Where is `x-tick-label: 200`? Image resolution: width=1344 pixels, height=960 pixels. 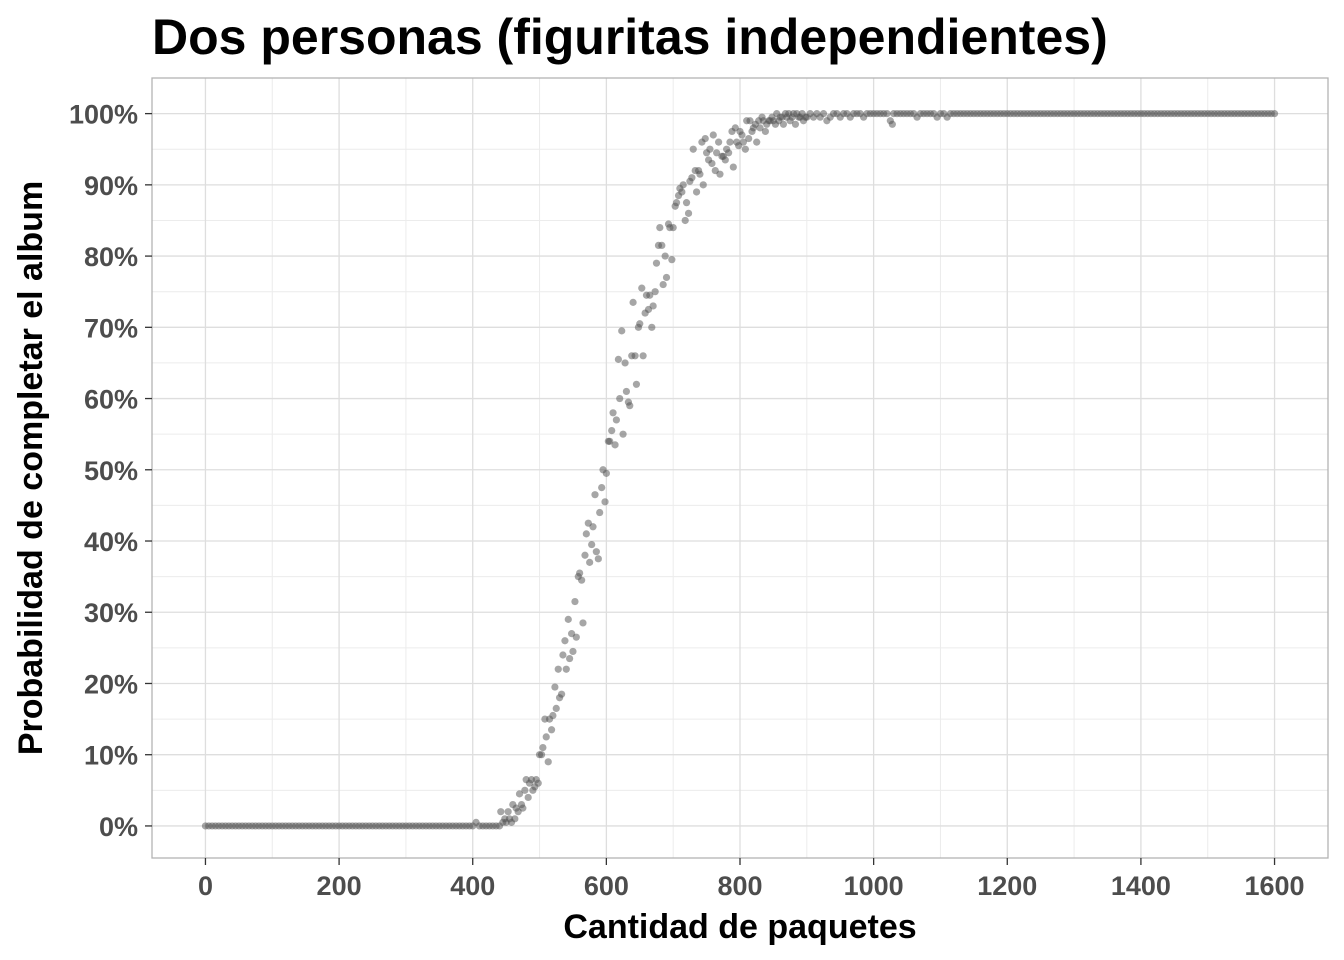
x-tick-label: 200 is located at coordinates (339, 886).